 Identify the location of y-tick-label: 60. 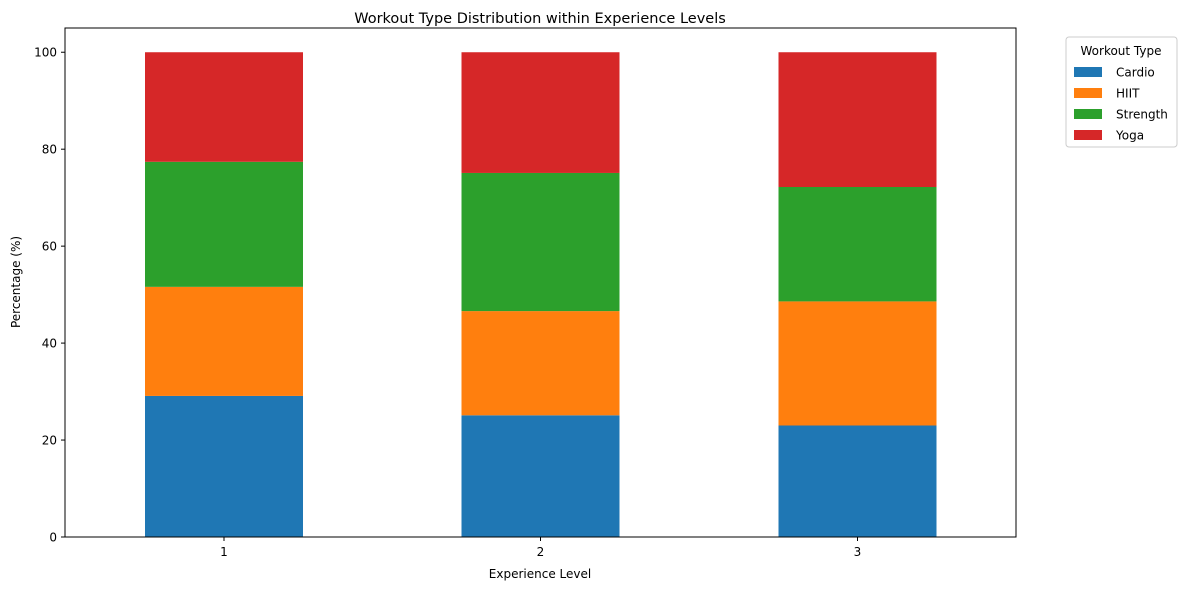
(49, 247).